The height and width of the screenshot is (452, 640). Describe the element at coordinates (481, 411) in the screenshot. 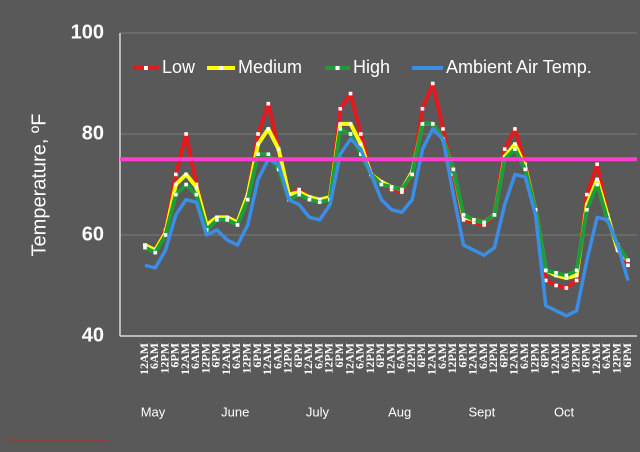

I see `month-label: Sept` at that location.